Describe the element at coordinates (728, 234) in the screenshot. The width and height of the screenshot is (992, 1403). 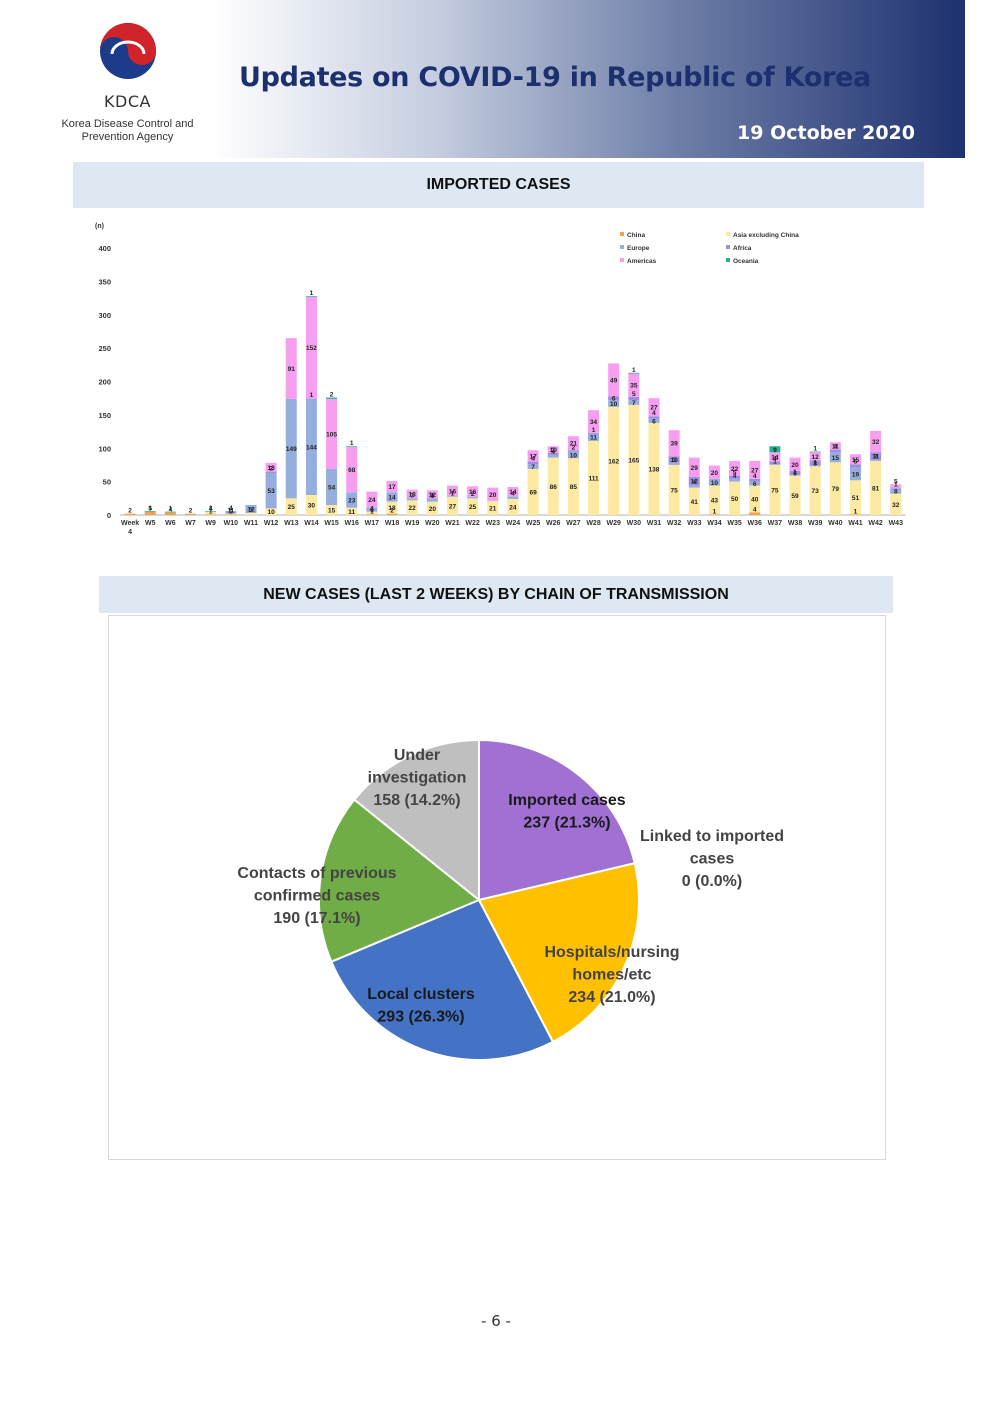
I see `legend-swatch` at that location.